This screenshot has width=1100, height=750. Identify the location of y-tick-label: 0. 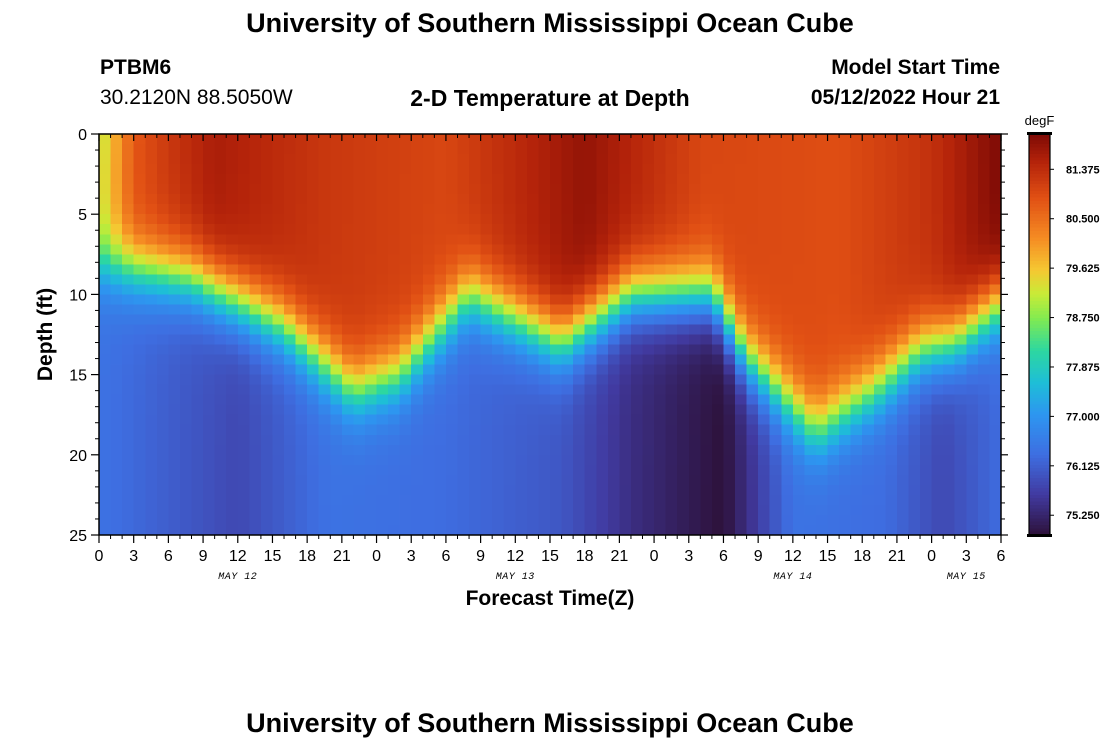
(82, 135).